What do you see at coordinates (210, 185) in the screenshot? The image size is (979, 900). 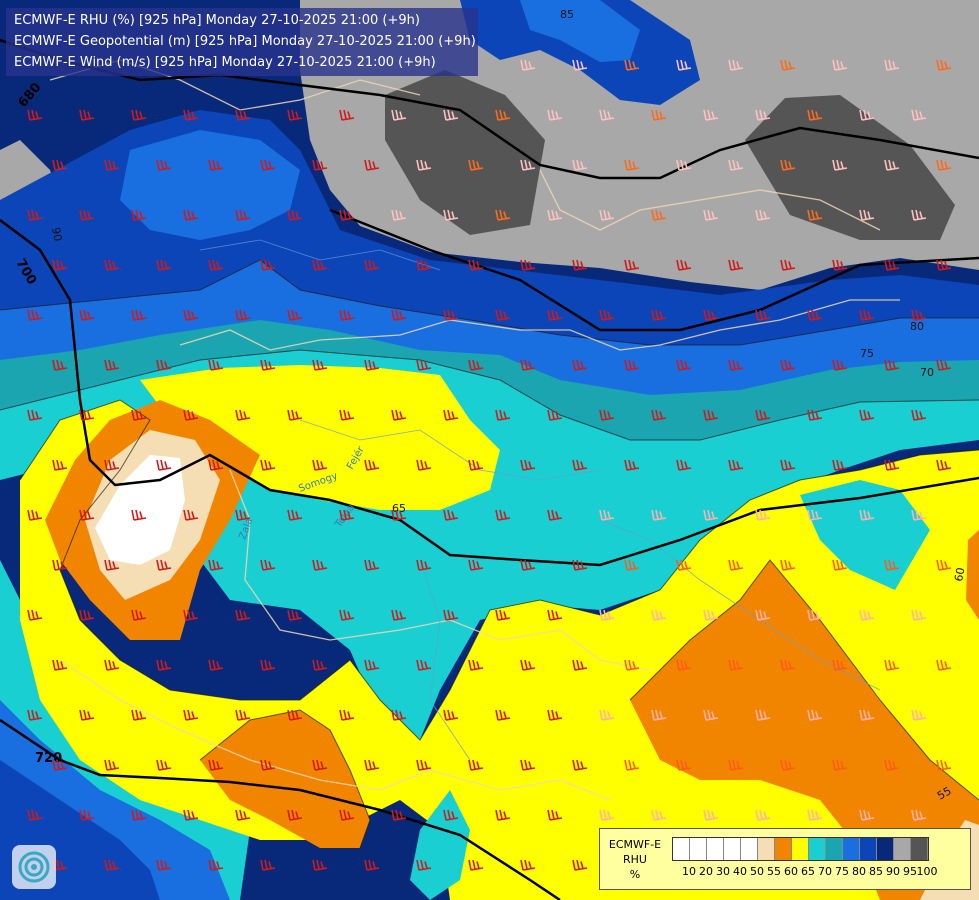 I see `rhu-80-patch-nw` at bounding box center [210, 185].